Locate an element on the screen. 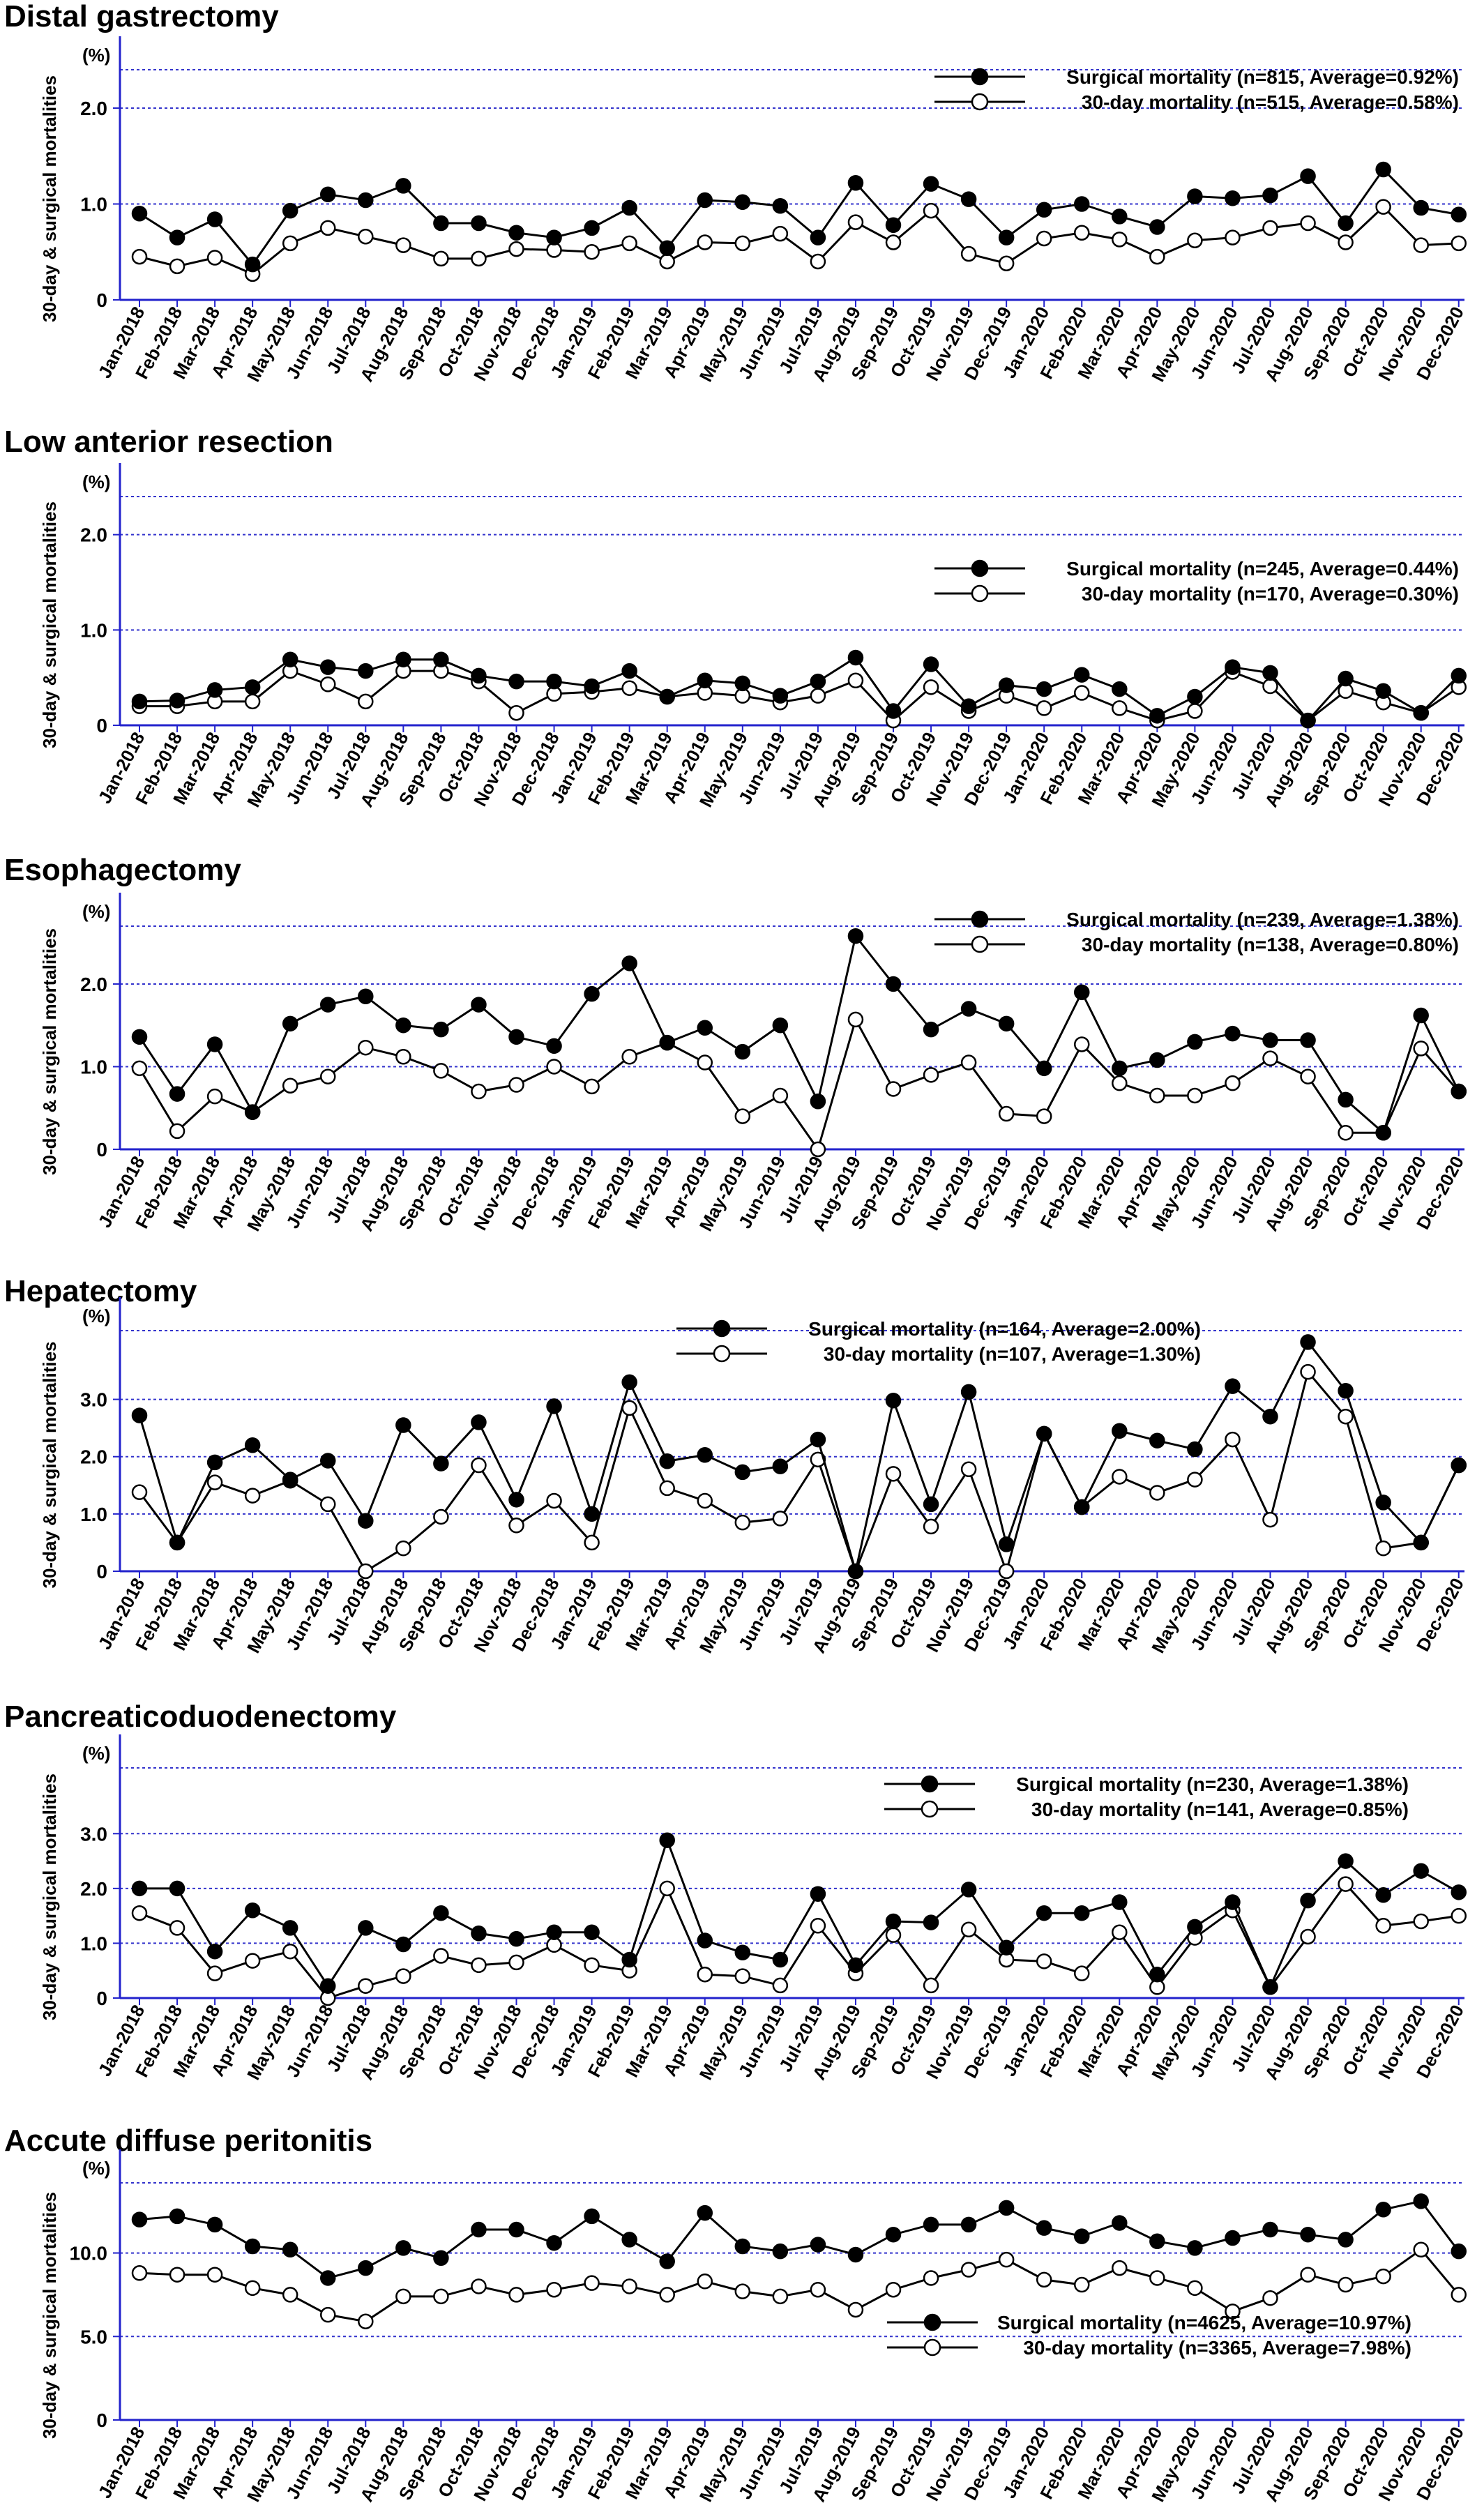  legend-marker is located at coordinates (980, 568).